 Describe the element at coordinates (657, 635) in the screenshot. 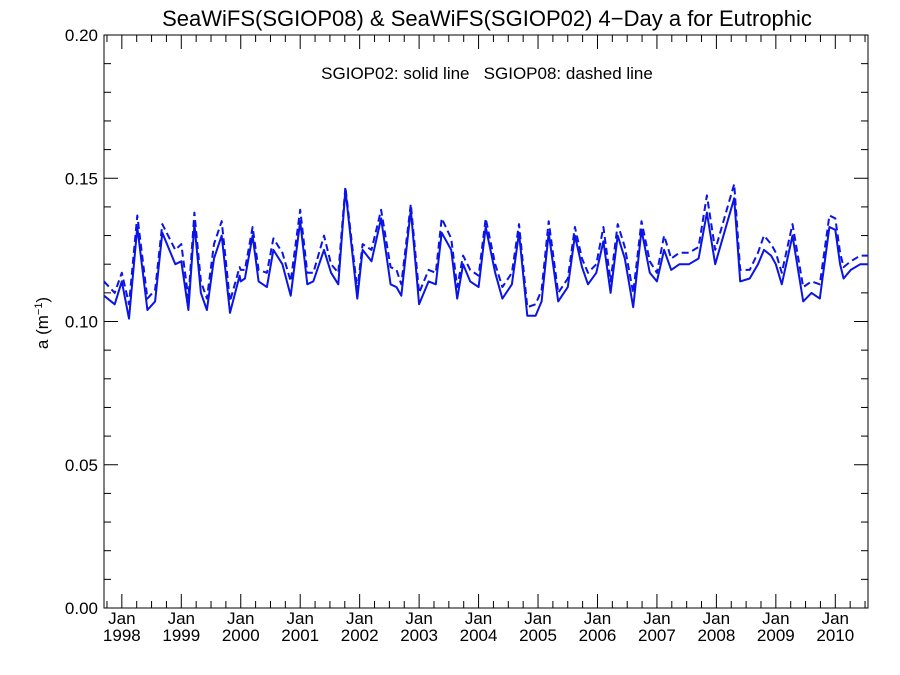

I see `x-tick-year-label: 2007` at that location.